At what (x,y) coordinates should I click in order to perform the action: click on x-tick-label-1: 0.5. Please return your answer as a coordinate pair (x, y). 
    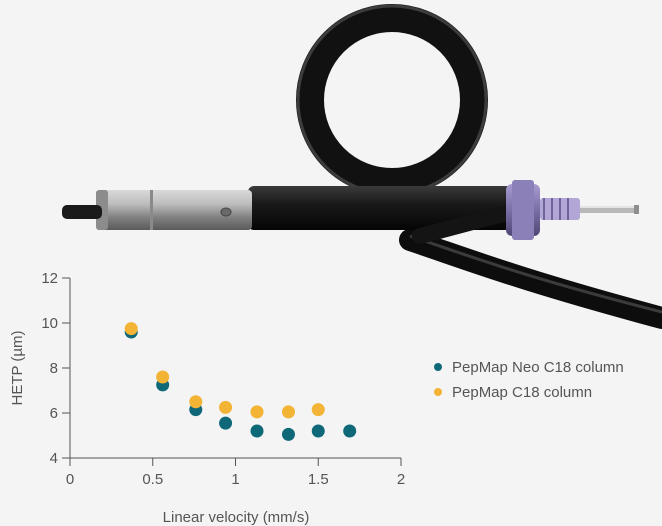
    Looking at the image, I should click on (152, 479).